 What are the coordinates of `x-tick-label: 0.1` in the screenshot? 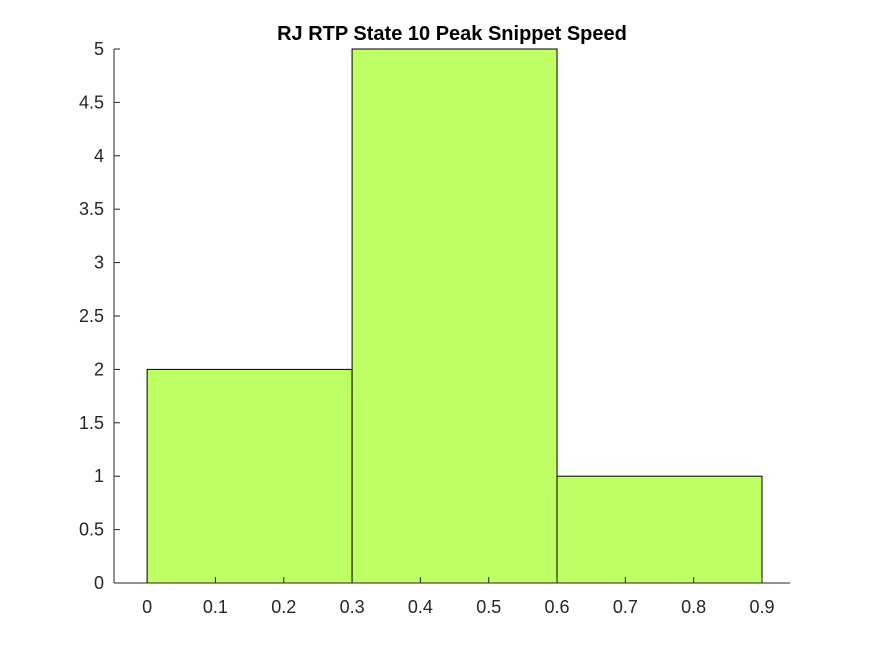 It's located at (215, 607).